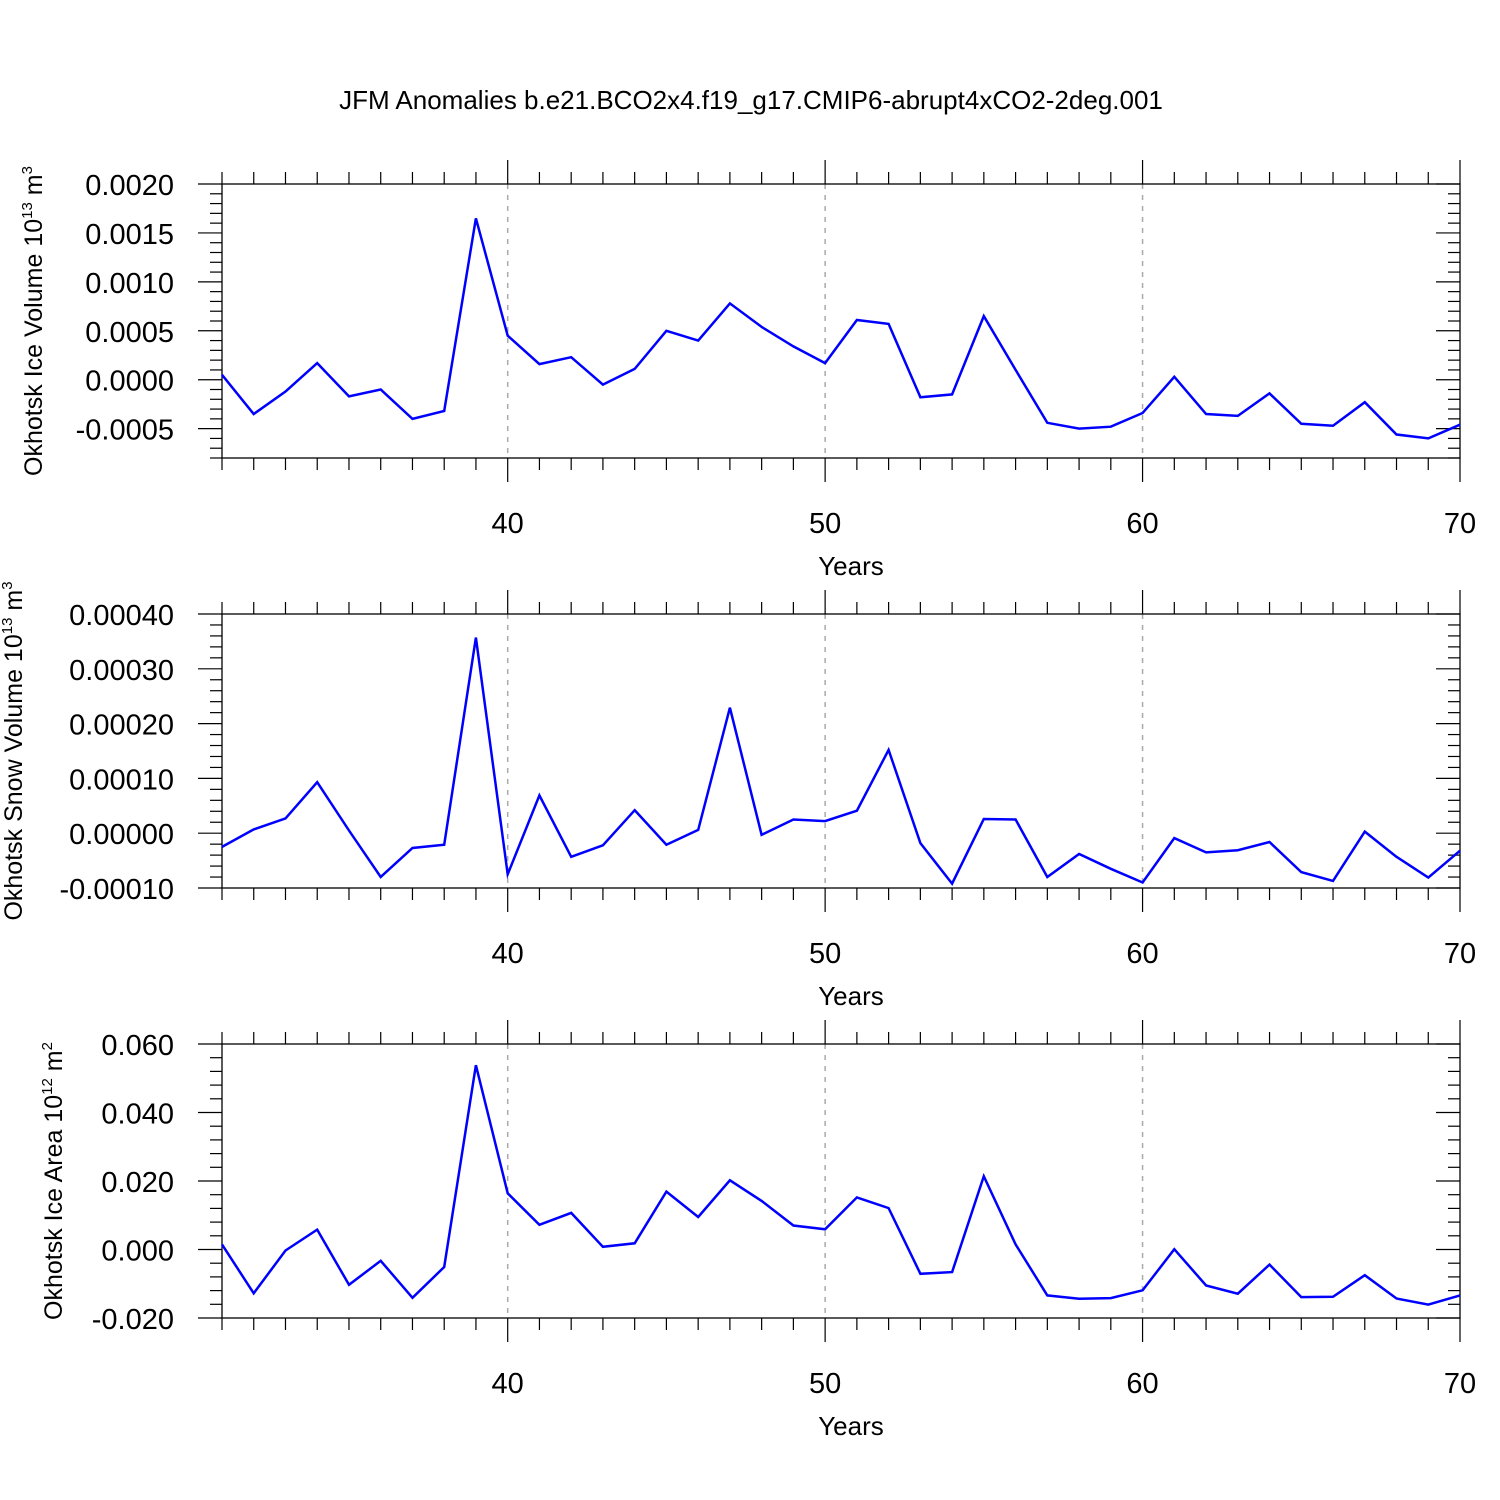  I want to click on y-tick-label: 0.060, so click(137, 1046).